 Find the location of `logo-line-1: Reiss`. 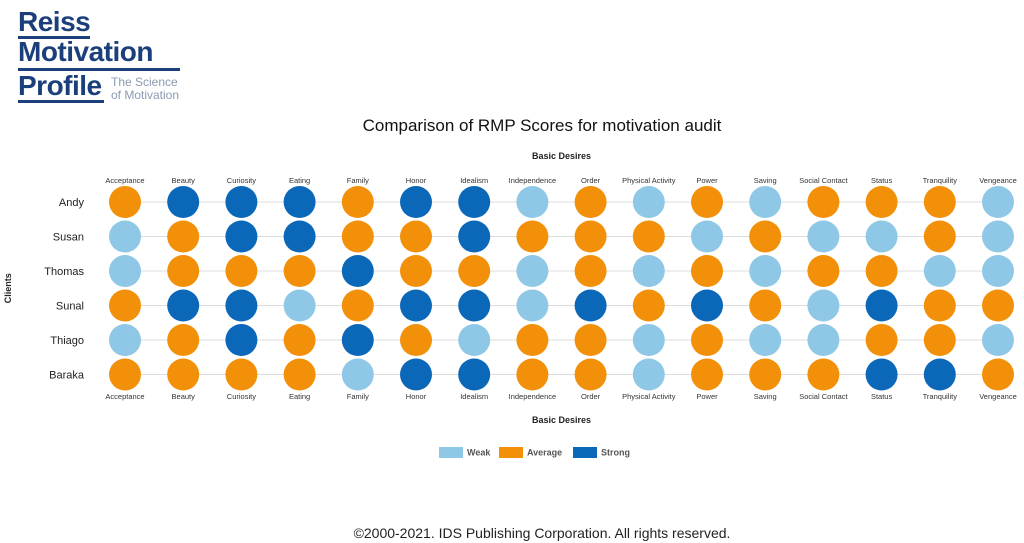

logo-line-1: Reiss is located at coordinates (54, 21).